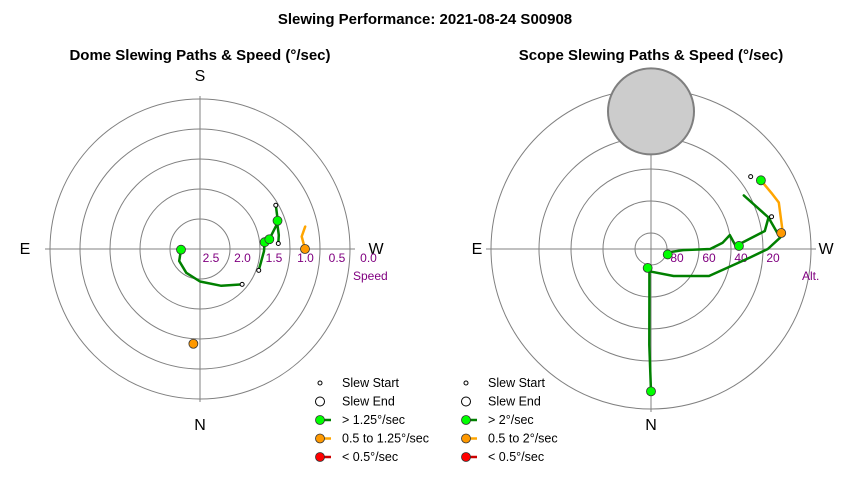 This screenshot has height=480, width=850. Describe the element at coordinates (741, 258) in the screenshot. I see `radial-tick-label: 40` at that location.